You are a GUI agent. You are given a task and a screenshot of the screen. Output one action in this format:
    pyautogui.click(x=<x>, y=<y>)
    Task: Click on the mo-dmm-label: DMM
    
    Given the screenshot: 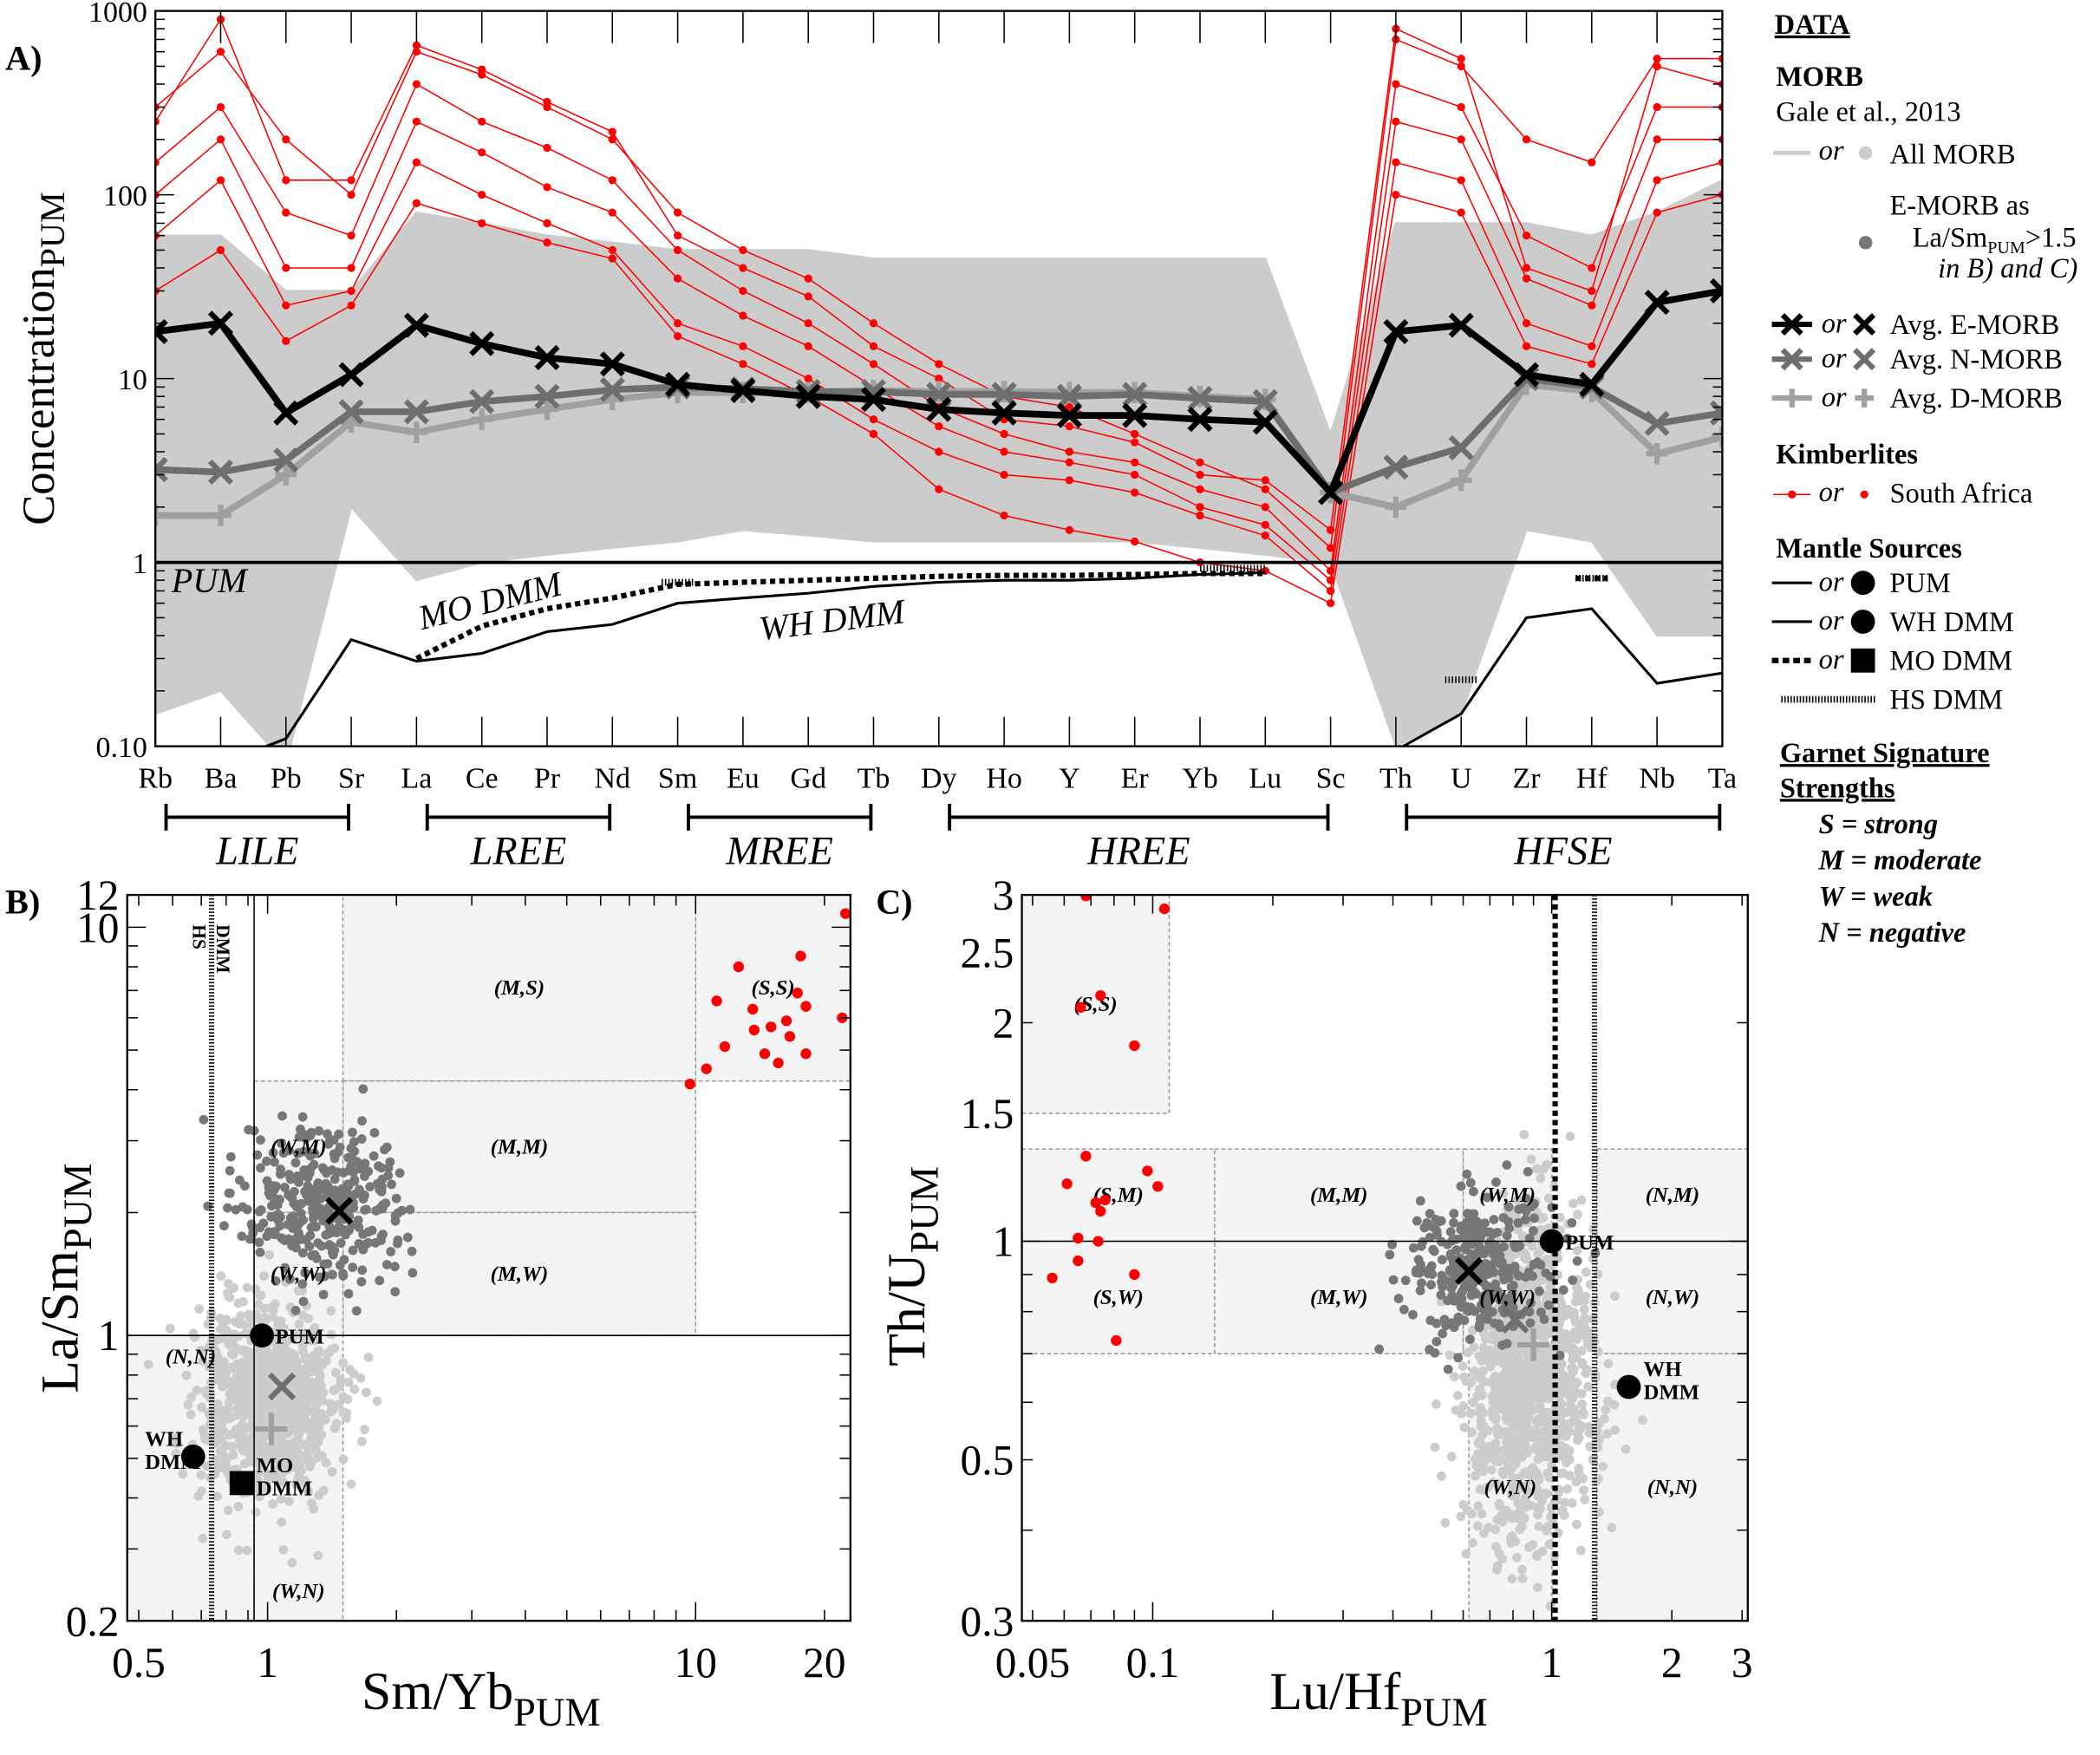 What is the action you would take?
    pyautogui.click(x=284, y=1489)
    